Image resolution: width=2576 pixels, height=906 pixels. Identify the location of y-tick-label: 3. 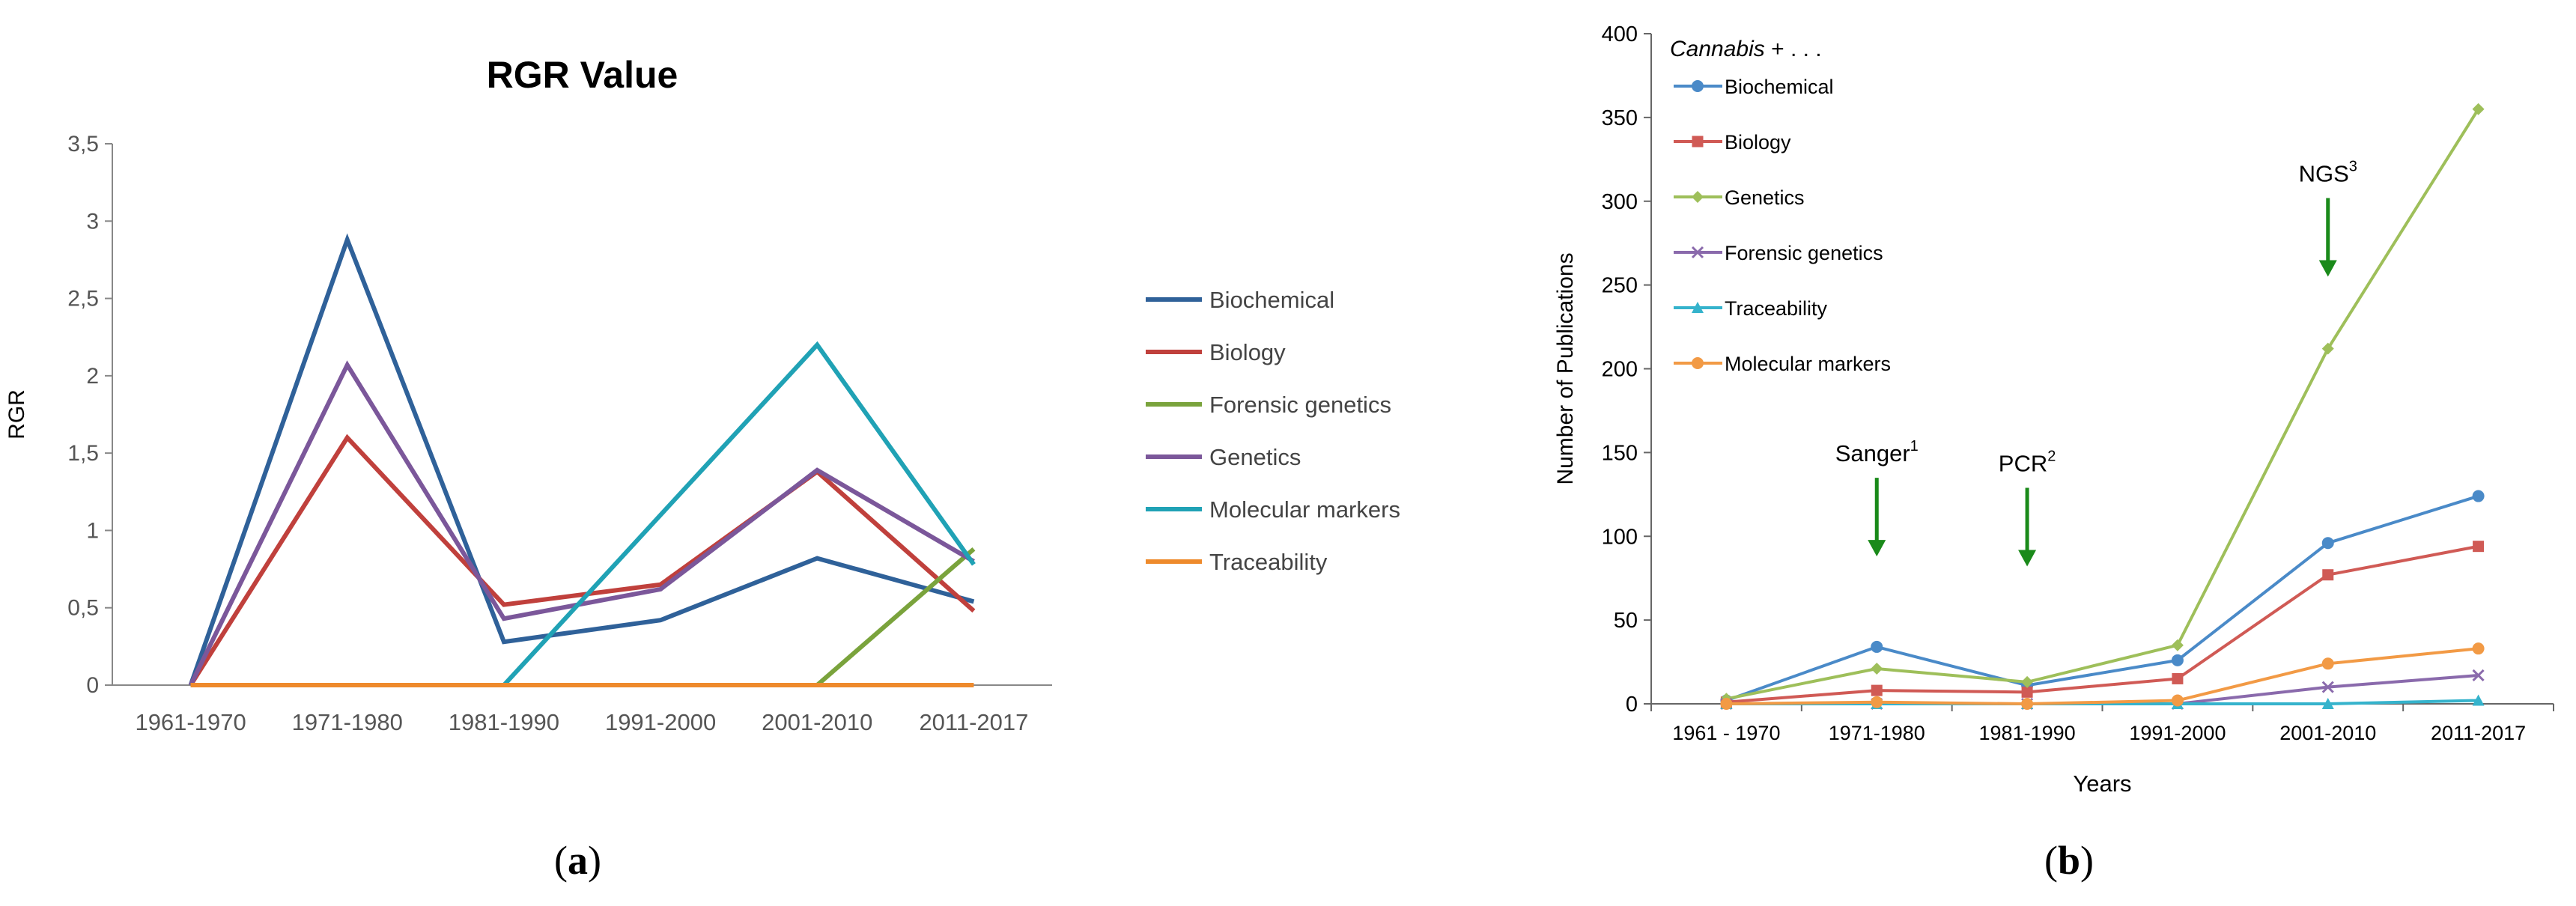
(92, 221).